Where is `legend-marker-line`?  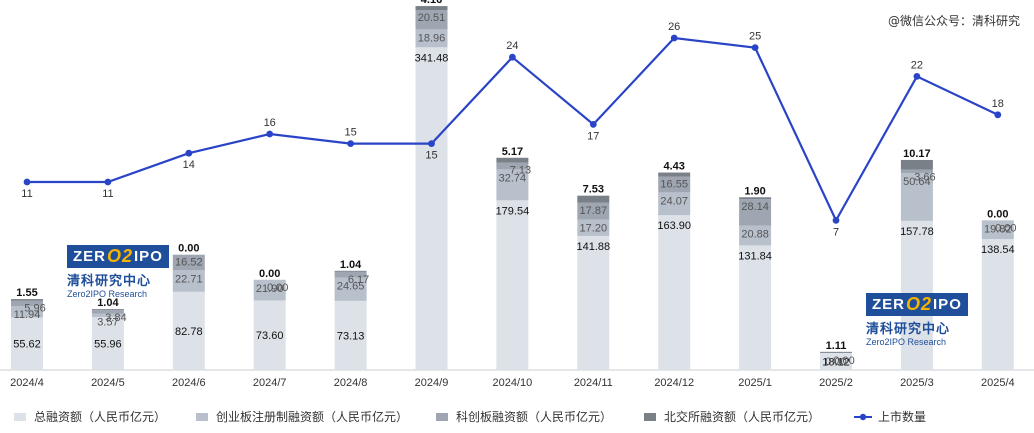
legend-marker-line is located at coordinates (863, 417).